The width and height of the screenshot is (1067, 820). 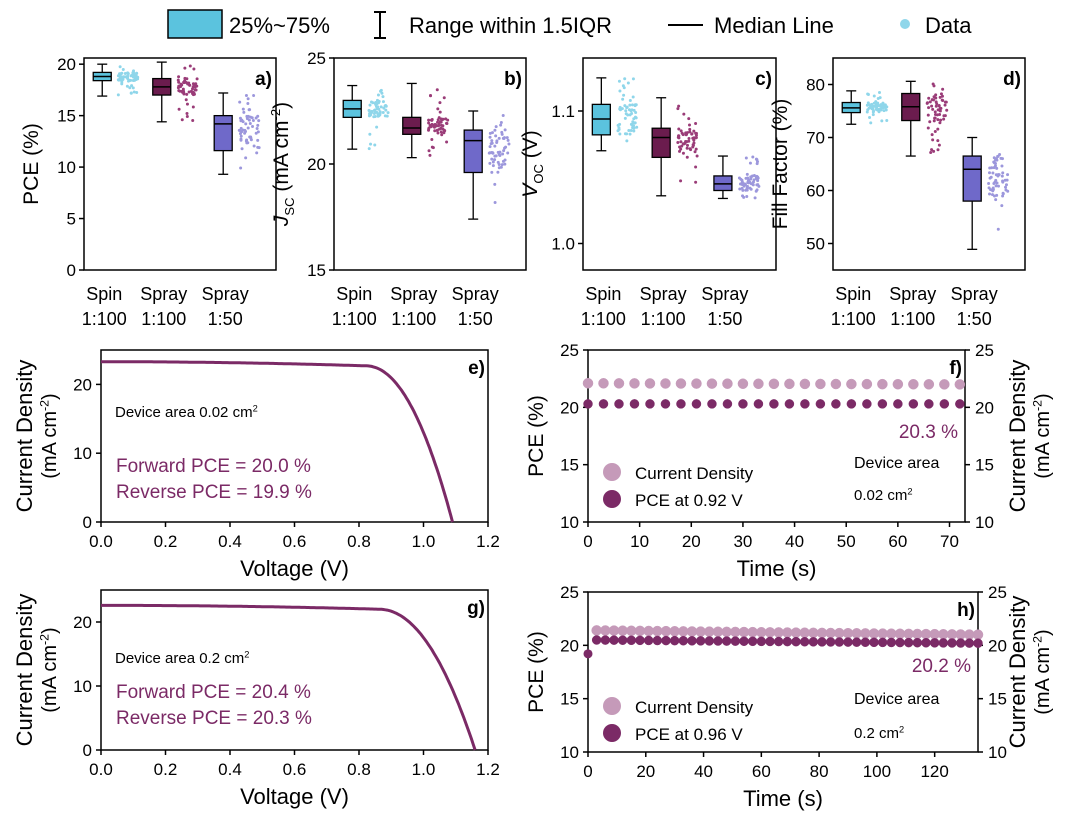 I want to click on panel-g-xtick-label: 0.0, so click(x=101, y=769).